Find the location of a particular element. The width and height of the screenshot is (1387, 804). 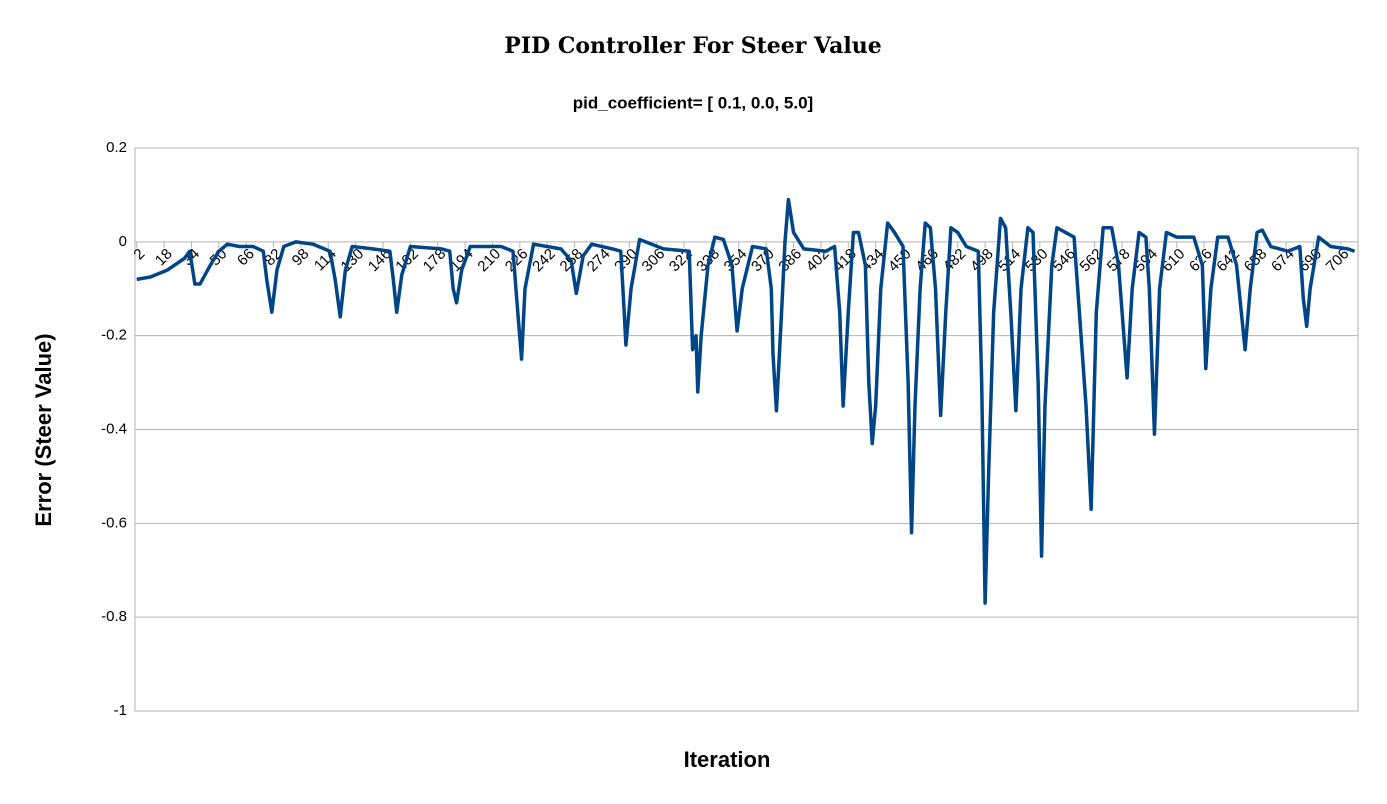

x-tick-label: 66 is located at coordinates (246, 257).